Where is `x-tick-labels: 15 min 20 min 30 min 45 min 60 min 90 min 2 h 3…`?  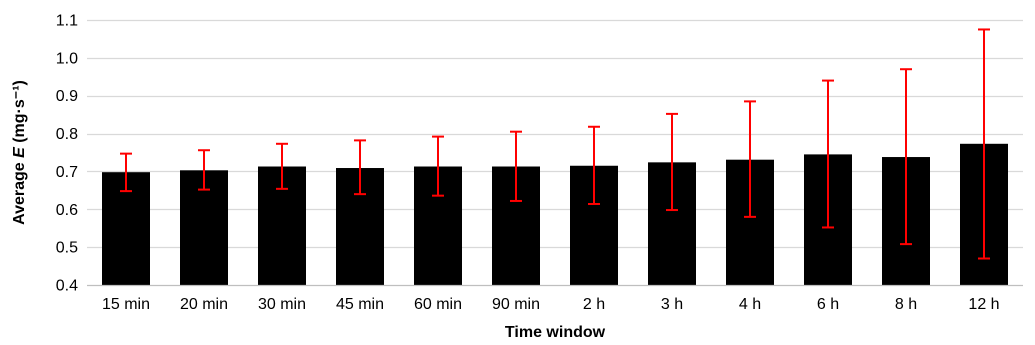
x-tick-labels: 15 min 20 min 30 min 45 min 60 min 90 min 2 h 3… is located at coordinates (551, 304).